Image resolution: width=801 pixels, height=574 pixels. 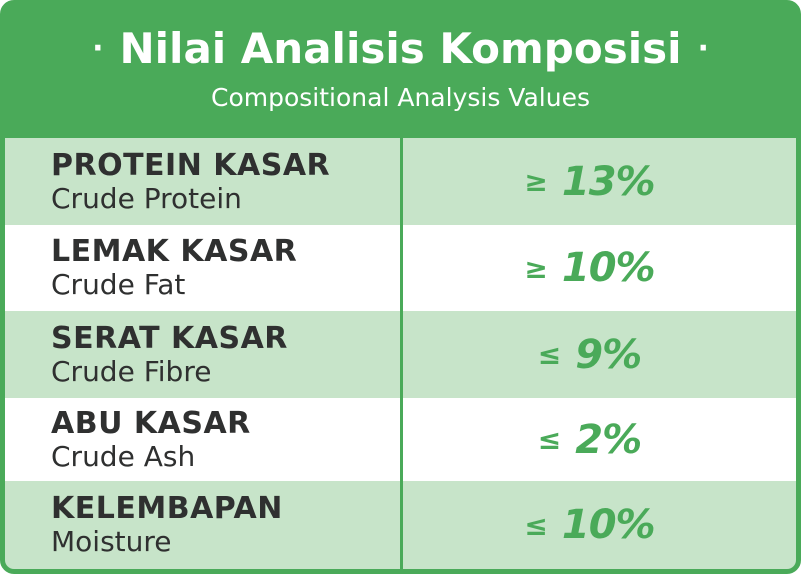 I want to click on label-main: LEMAK KASAR, so click(x=174, y=251).